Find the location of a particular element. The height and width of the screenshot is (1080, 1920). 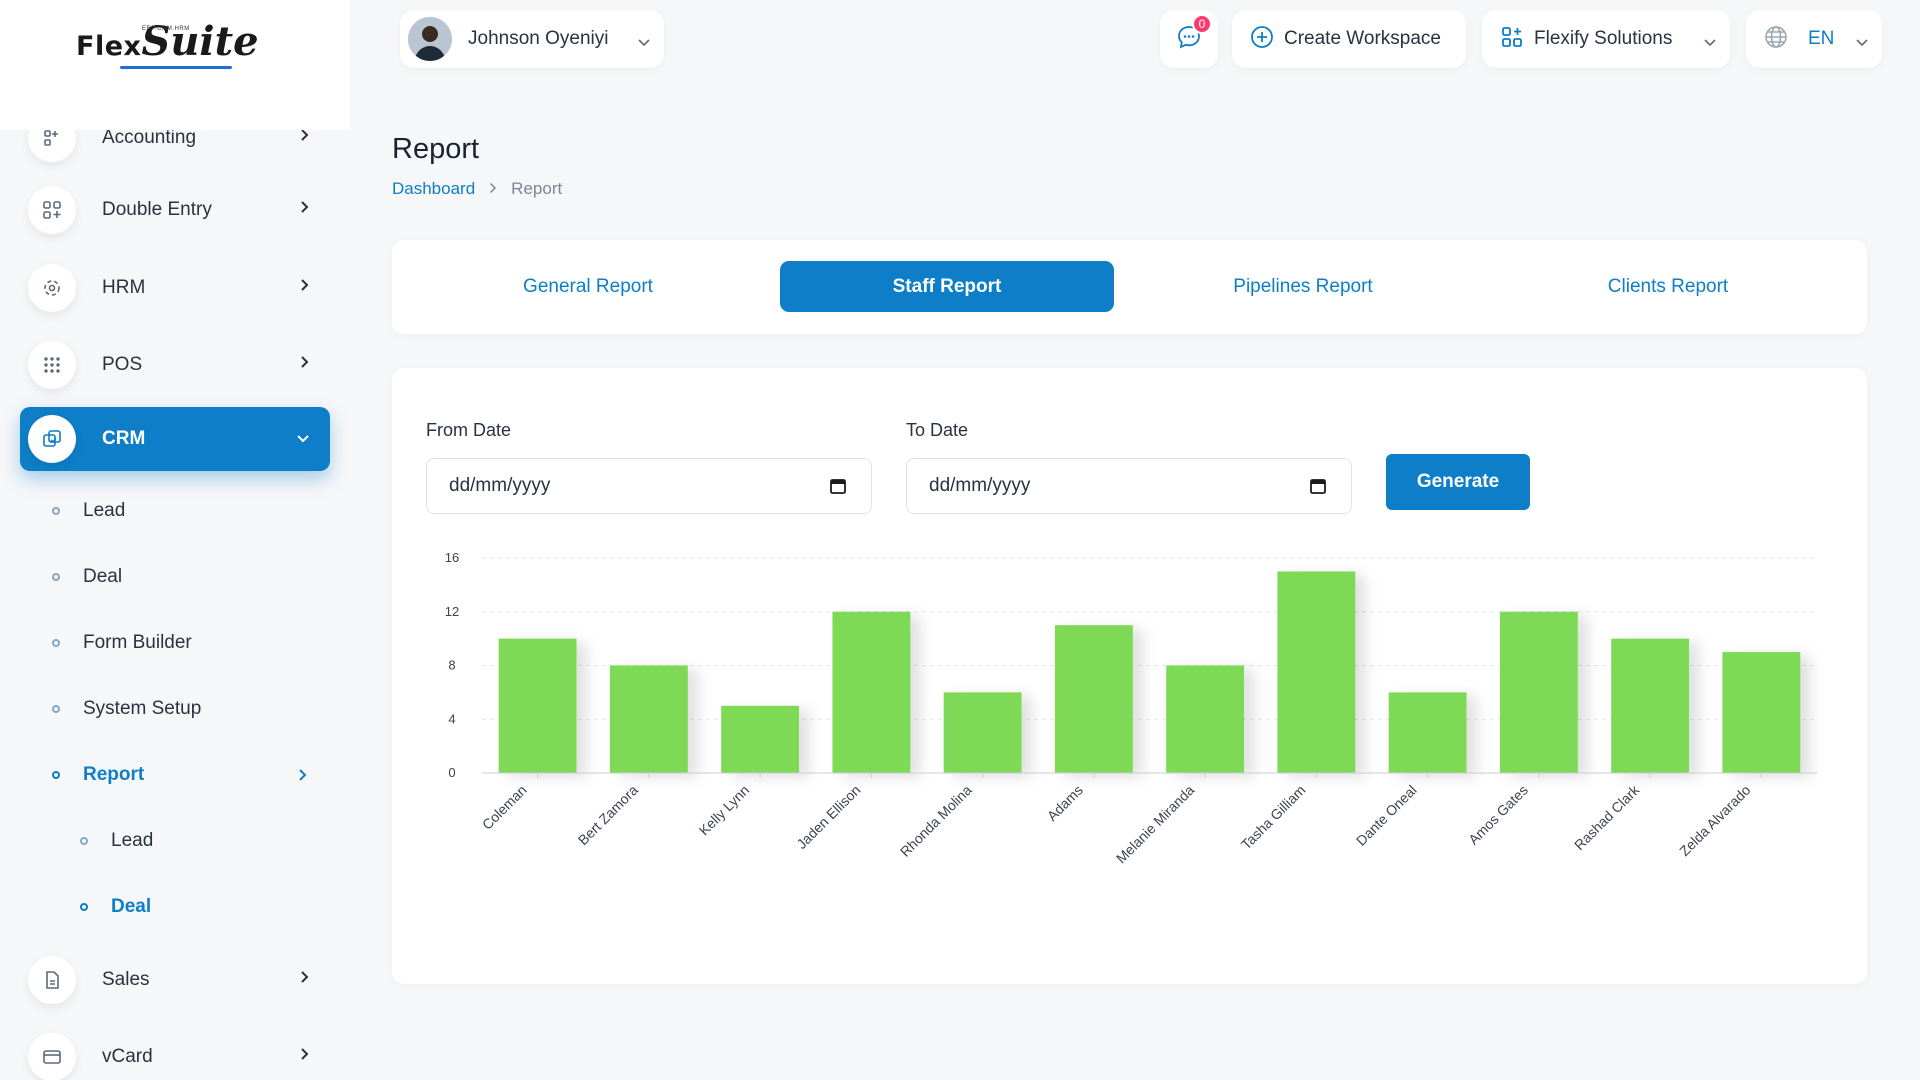

logo-tagline: ERP.CRM.HRM is located at coordinates (166, 29).